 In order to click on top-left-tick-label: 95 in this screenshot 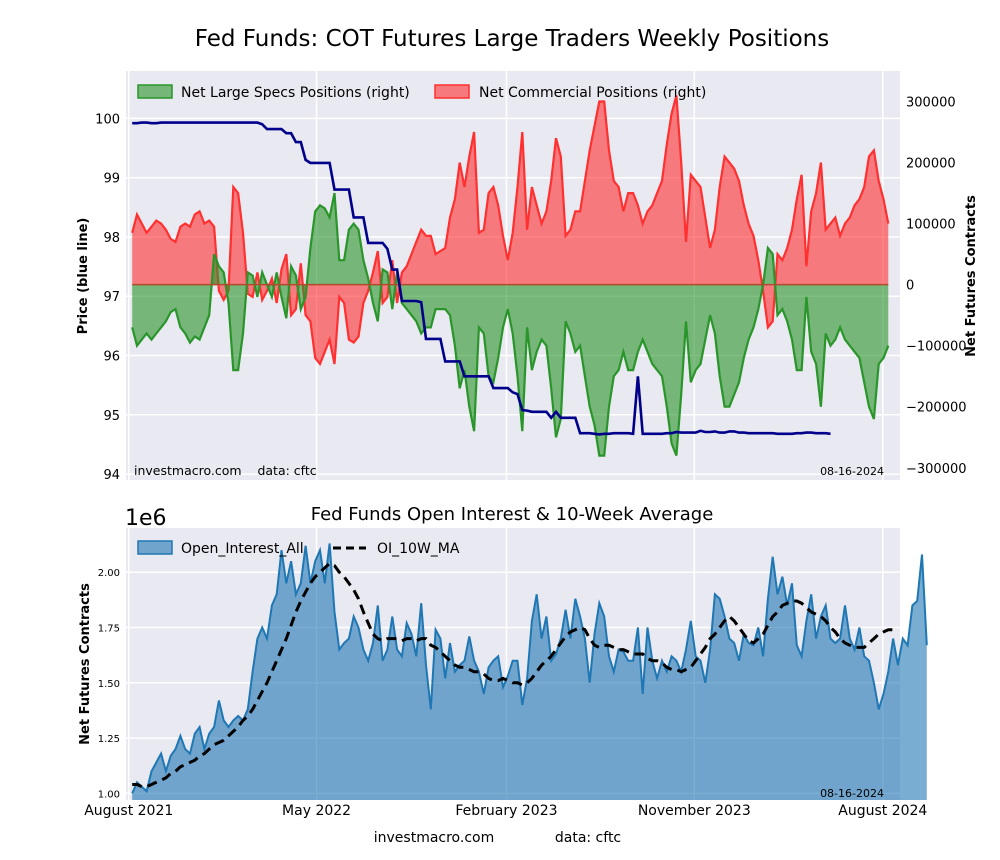, I will do `click(111, 416)`.